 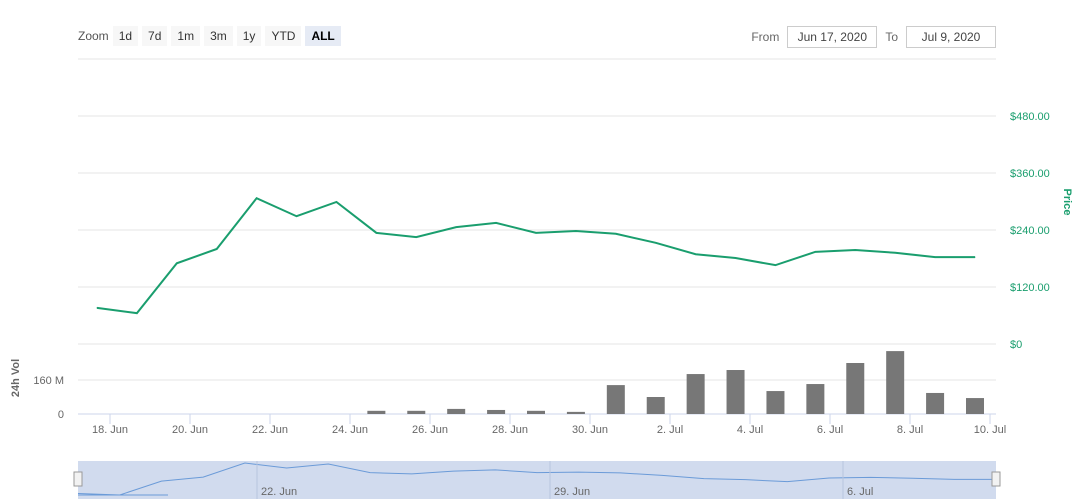 What do you see at coordinates (430, 430) in the screenshot?
I see `x-tick-label: 26. Jun` at bounding box center [430, 430].